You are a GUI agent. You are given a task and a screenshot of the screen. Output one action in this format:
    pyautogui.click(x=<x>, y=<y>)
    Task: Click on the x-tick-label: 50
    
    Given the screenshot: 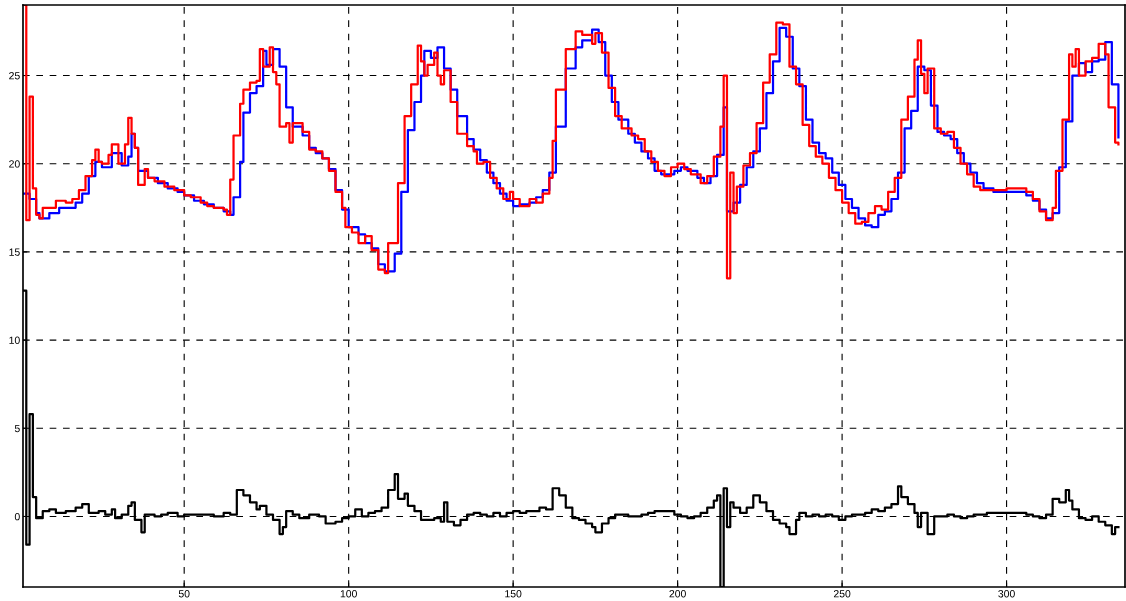 What is the action you would take?
    pyautogui.click(x=184, y=594)
    